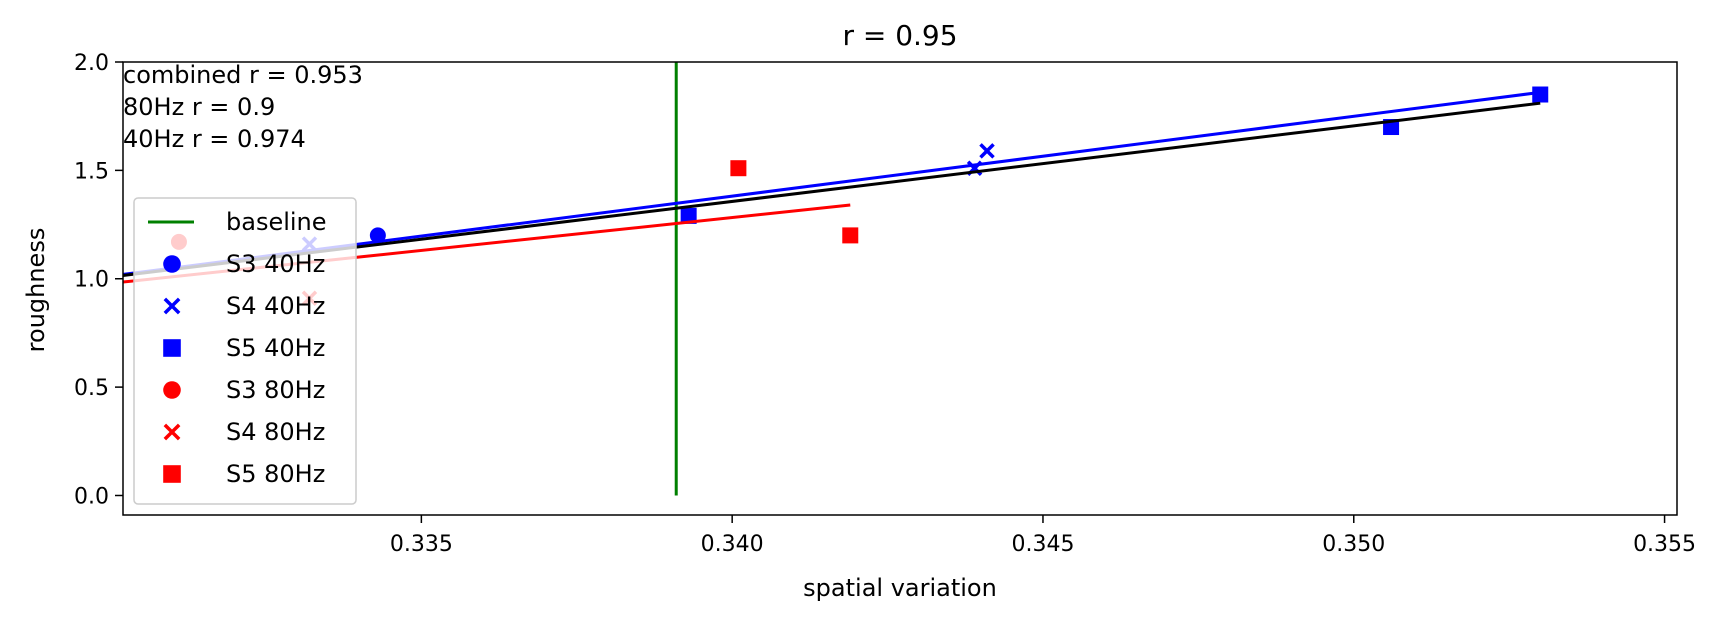  Describe the element at coordinates (214, 139) in the screenshot. I see `annotation-40hz-r: 40Hz r = 0.974` at that location.